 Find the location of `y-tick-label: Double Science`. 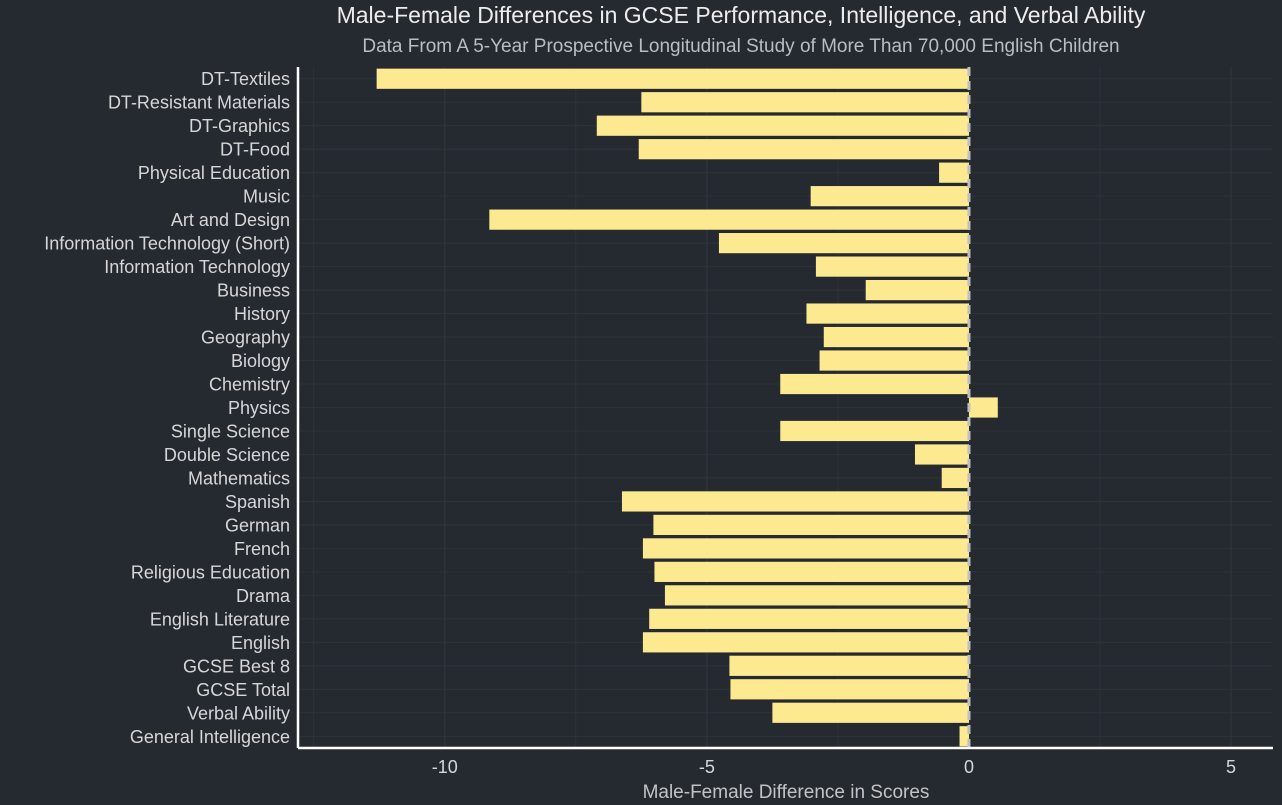

y-tick-label: Double Science is located at coordinates (227, 455).